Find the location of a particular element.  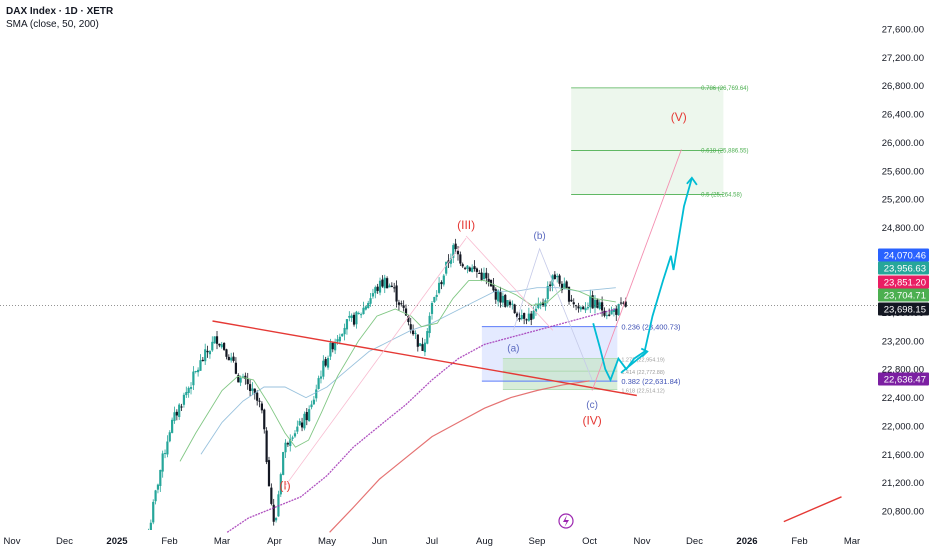

fib-box-label: 1.618 (22,514.12) is located at coordinates (643, 391).